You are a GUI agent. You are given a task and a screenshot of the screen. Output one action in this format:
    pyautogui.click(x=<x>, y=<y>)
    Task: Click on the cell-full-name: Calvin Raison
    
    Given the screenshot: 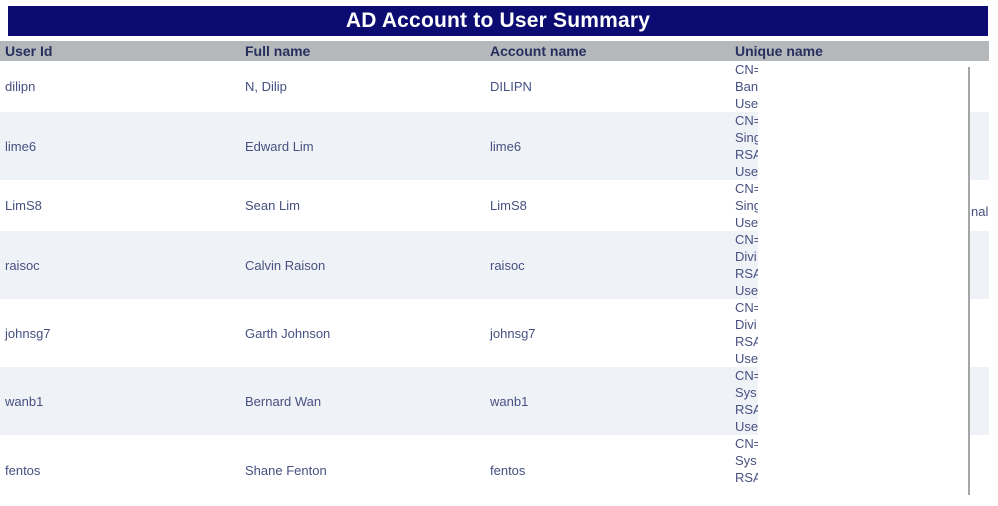 What is the action you would take?
    pyautogui.click(x=285, y=265)
    